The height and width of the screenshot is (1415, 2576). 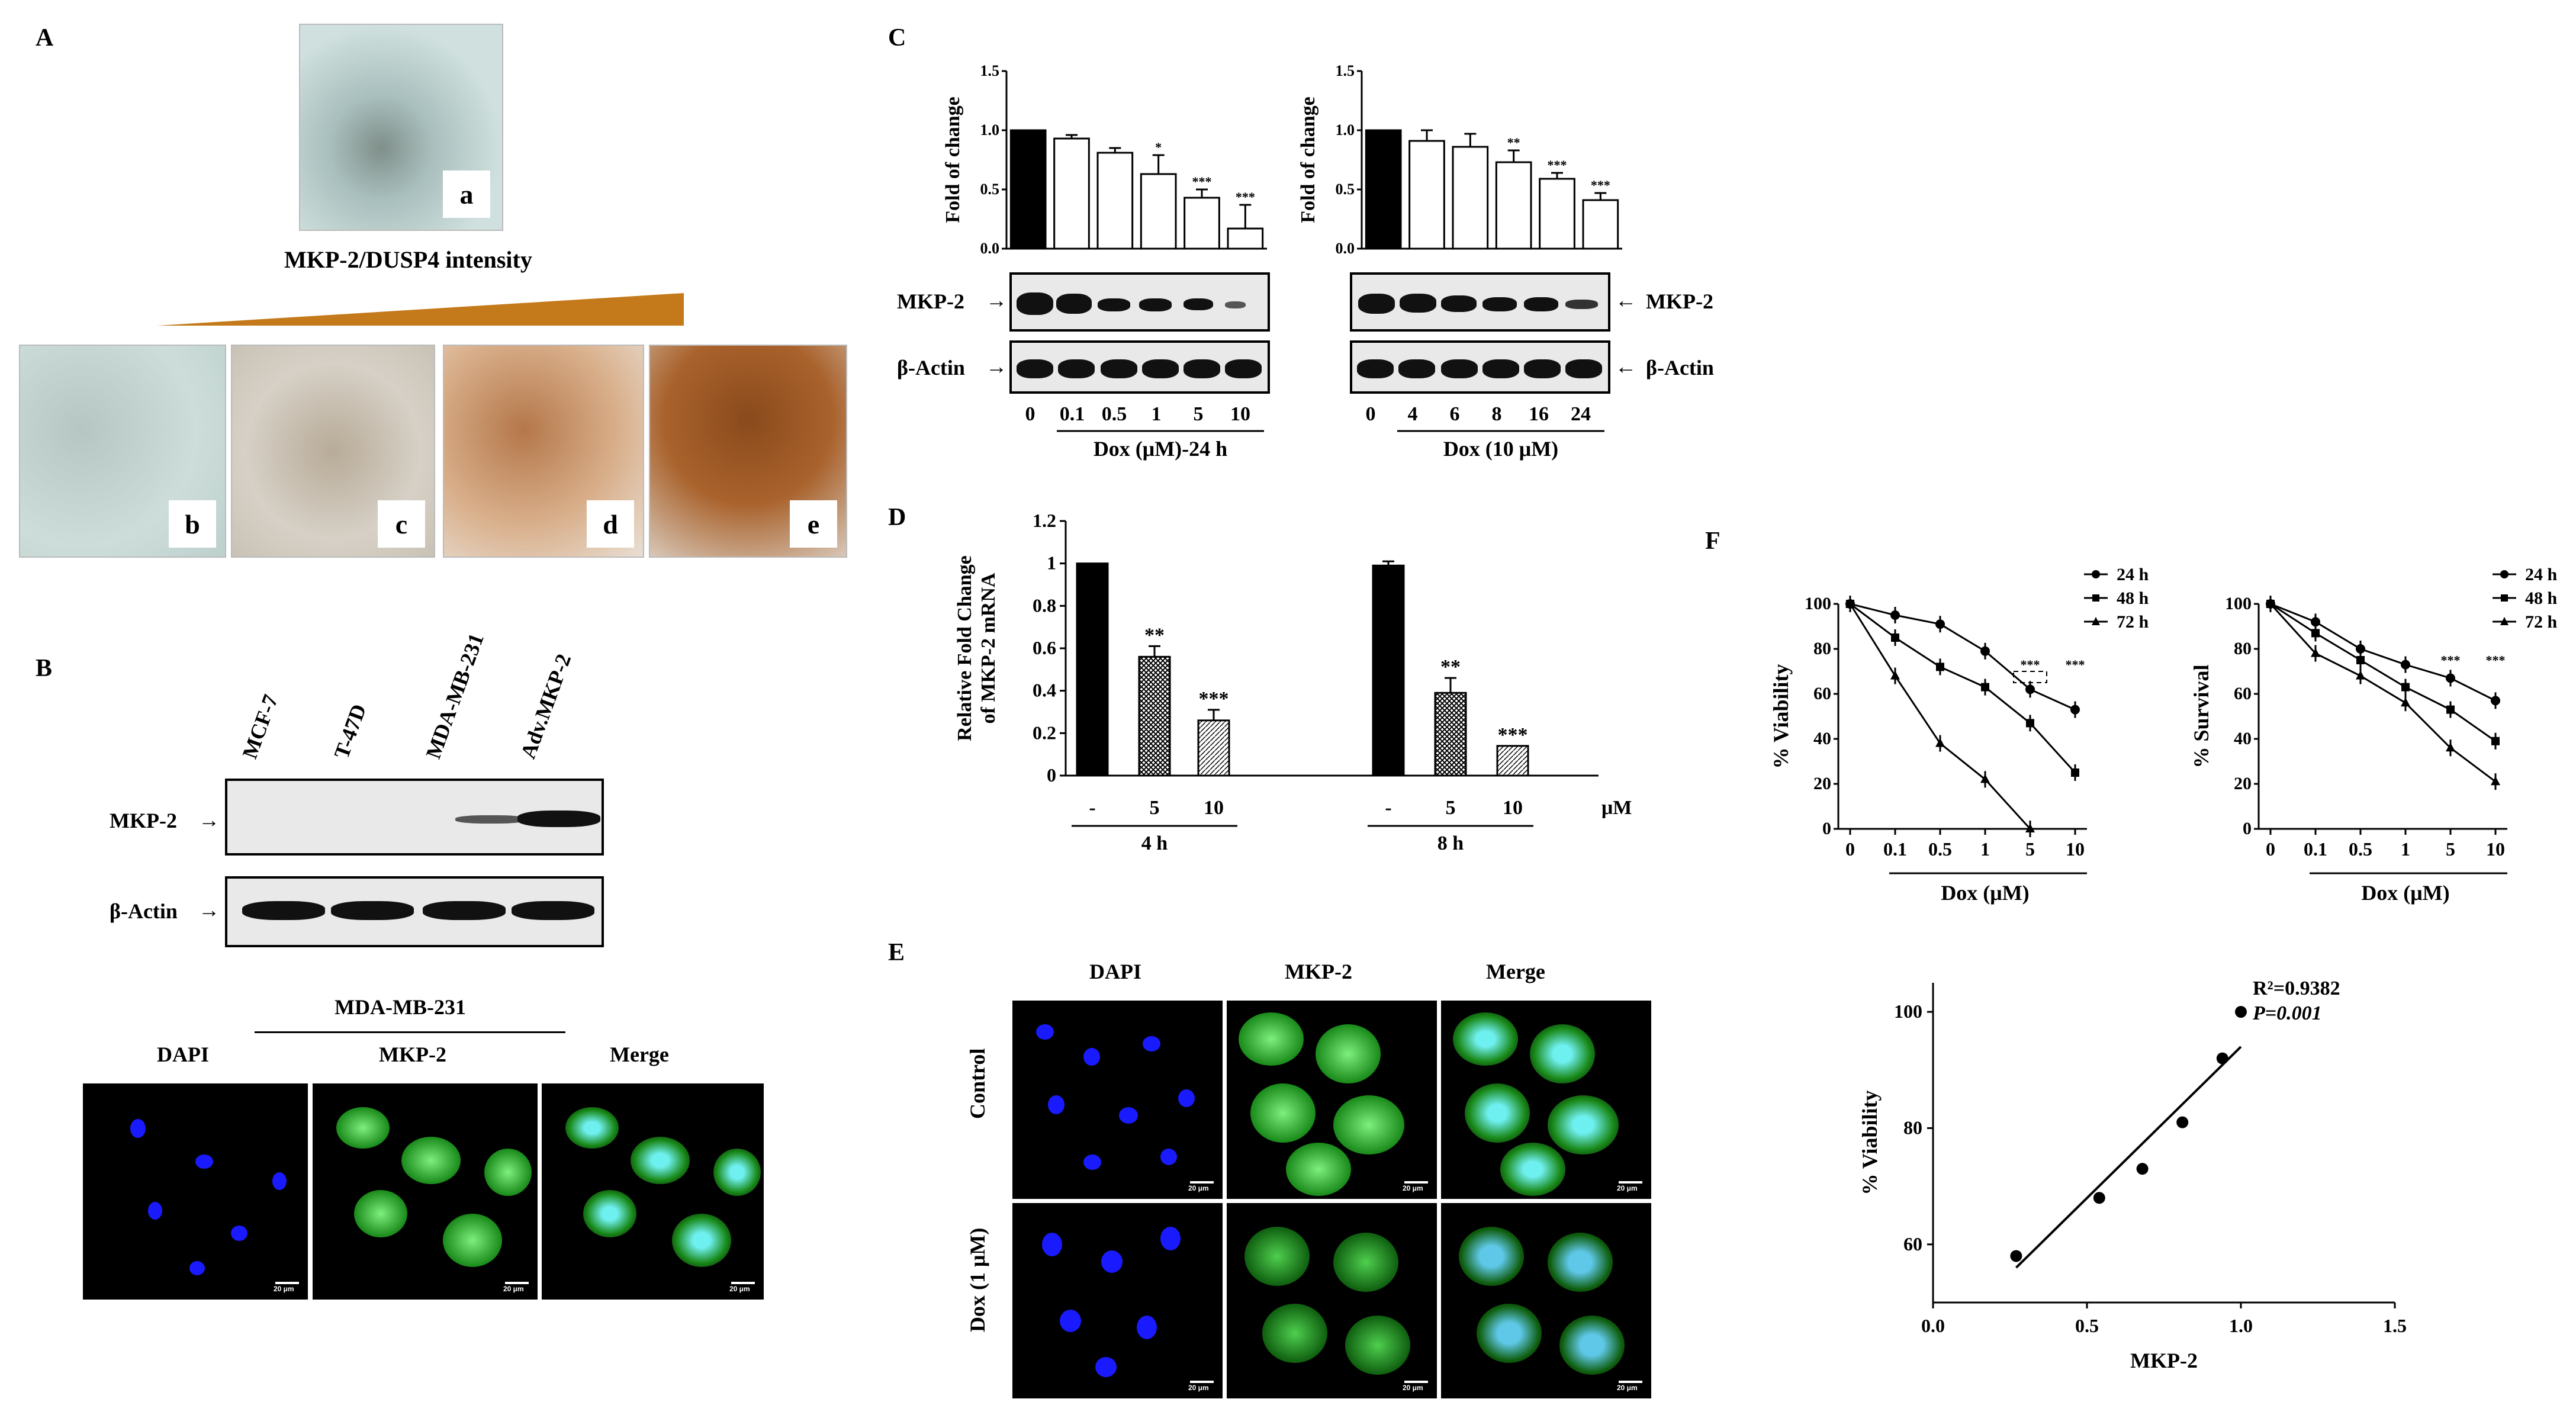 I want to click on y-tick-label: 40, so click(x=1822, y=739).